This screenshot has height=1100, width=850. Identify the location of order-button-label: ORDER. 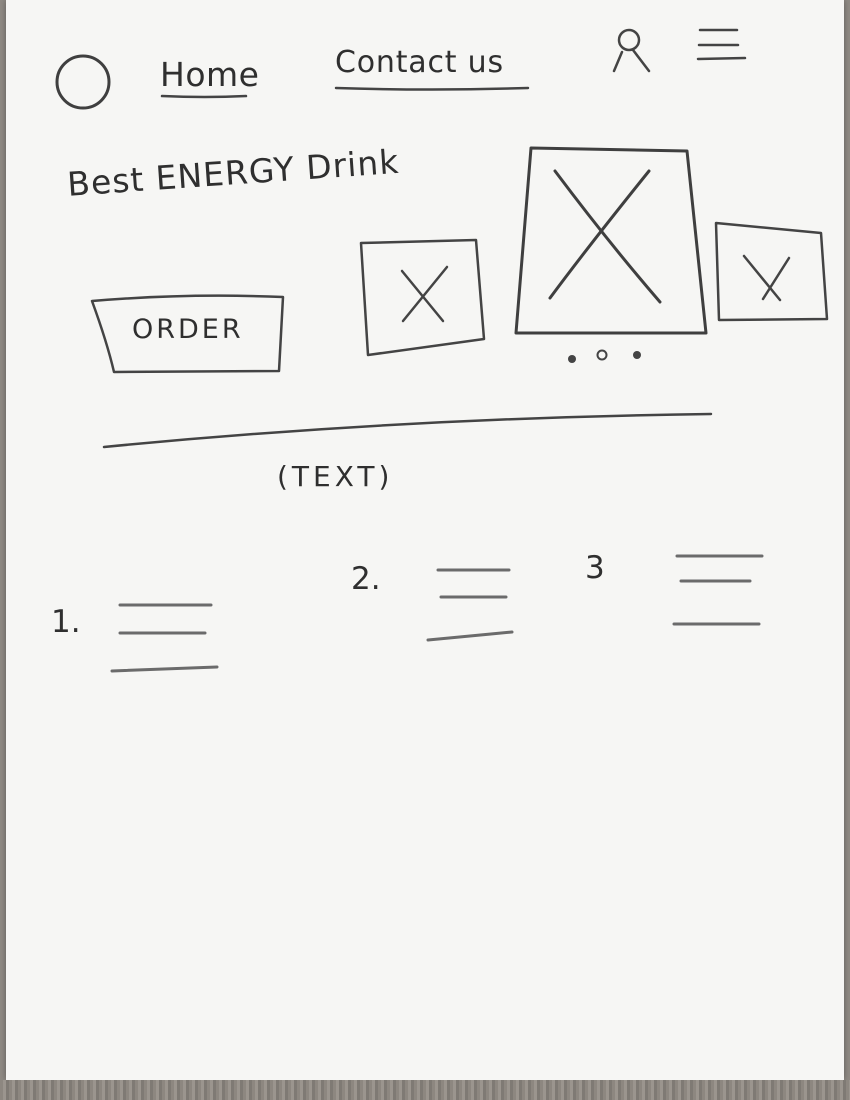
(188, 329).